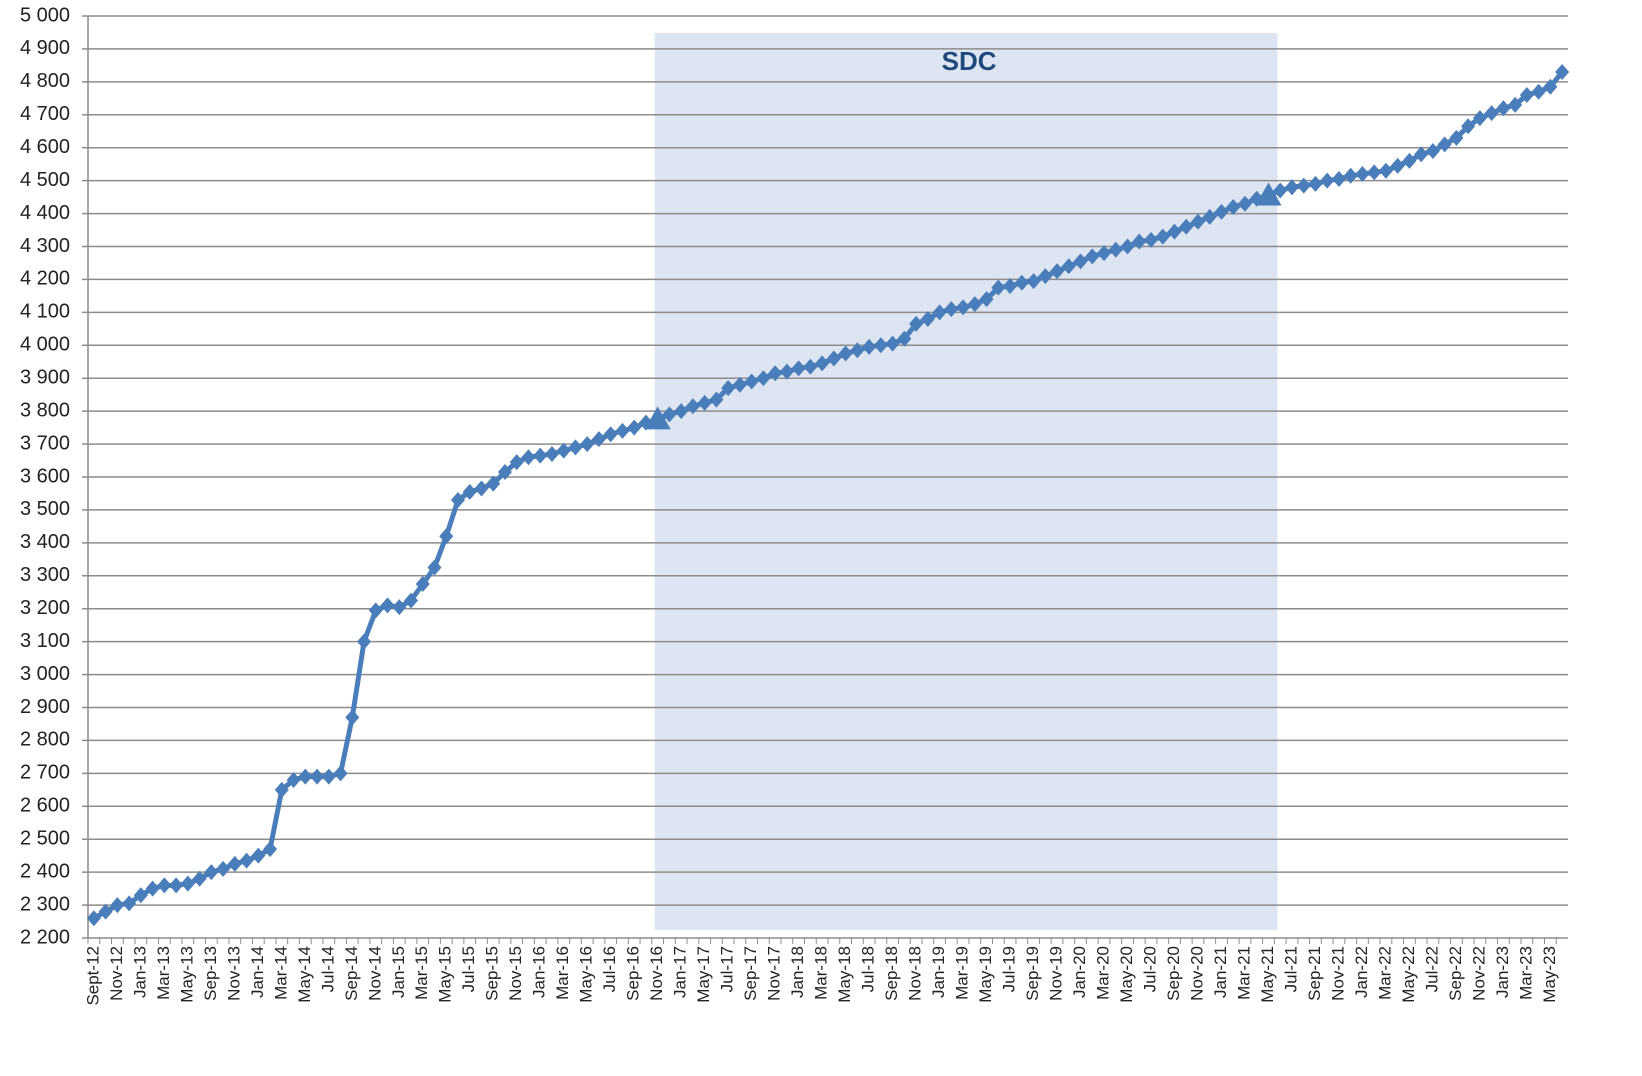  What do you see at coordinates (398, 972) in the screenshot?
I see `x-tick-label: Jan-15` at bounding box center [398, 972].